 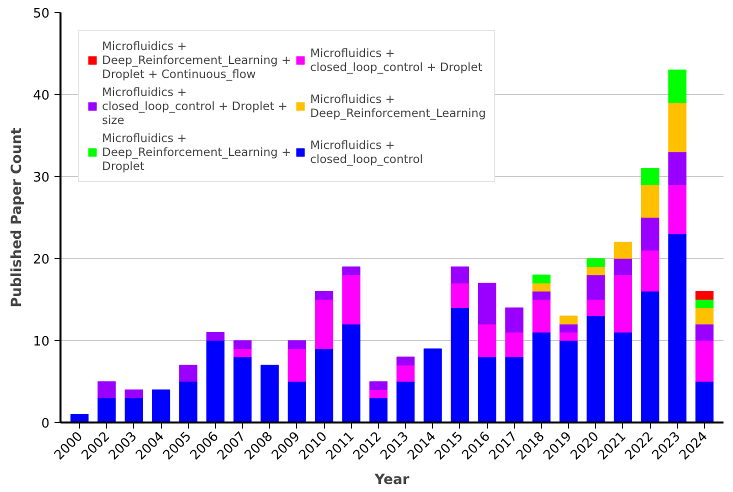 I want to click on legend-label: Microfluidics + Deep_Reinforcement_Learning + Droplet + Continuous_flow, so click(x=197, y=60).